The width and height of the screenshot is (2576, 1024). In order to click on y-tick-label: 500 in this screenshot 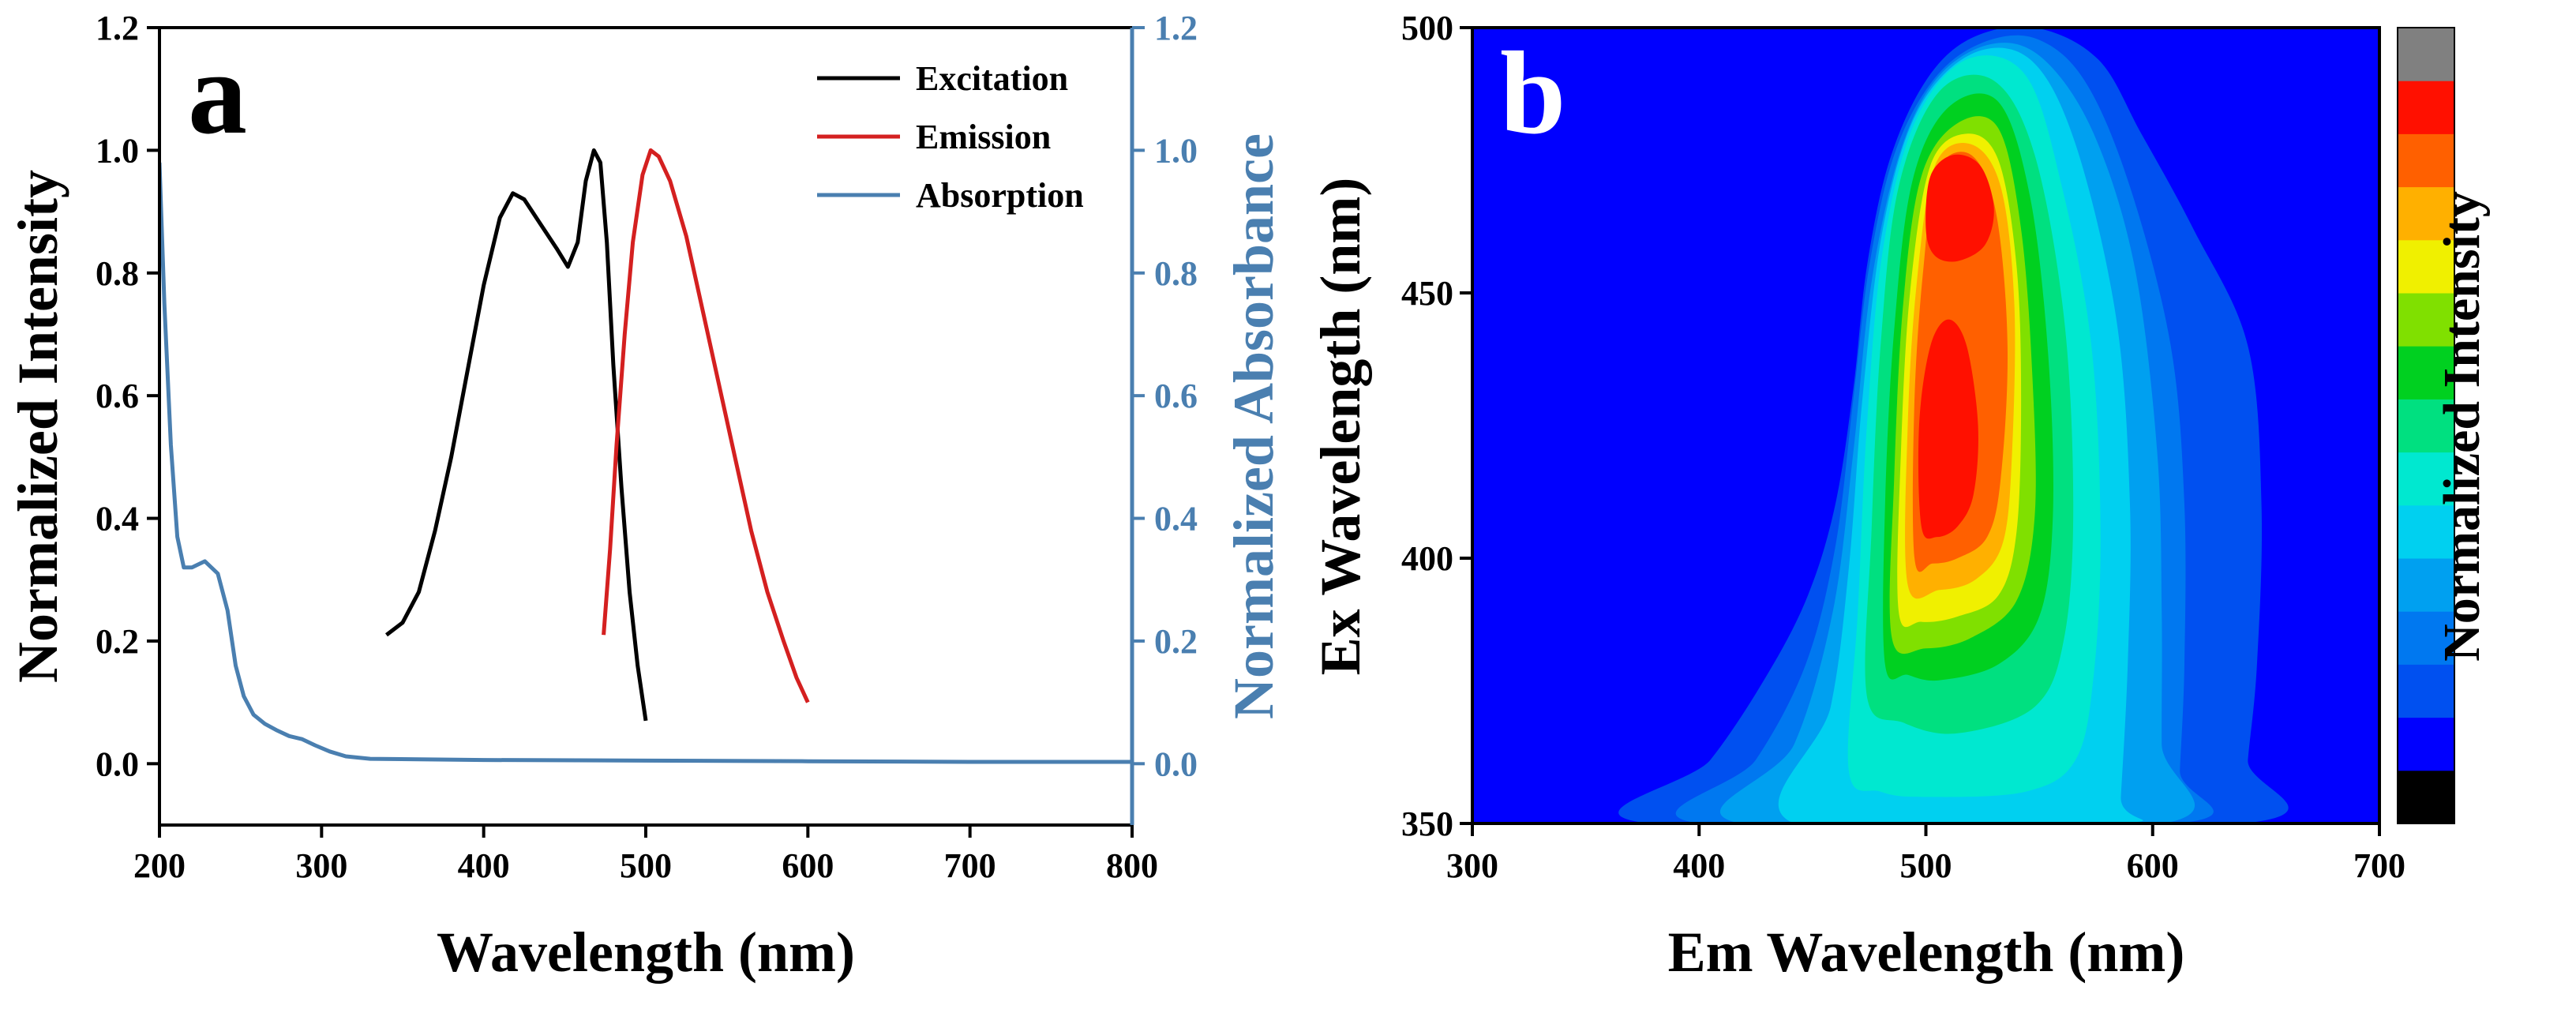, I will do `click(1427, 28)`.